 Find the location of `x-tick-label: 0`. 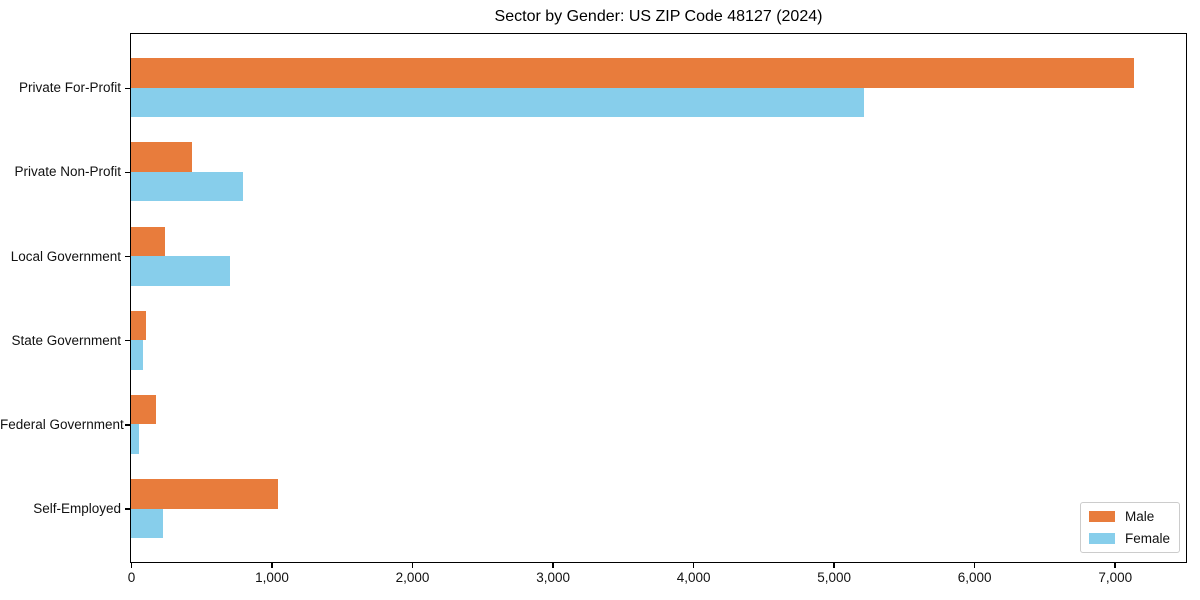

x-tick-label: 0 is located at coordinates (131, 577).